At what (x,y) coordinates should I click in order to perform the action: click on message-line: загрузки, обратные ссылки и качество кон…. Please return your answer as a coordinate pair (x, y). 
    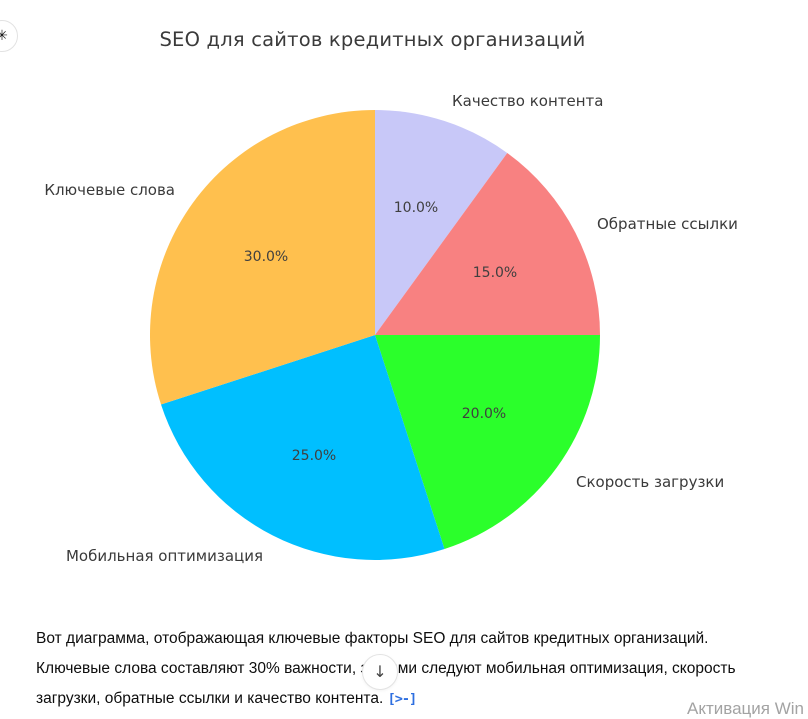
    Looking at the image, I should click on (408, 699).